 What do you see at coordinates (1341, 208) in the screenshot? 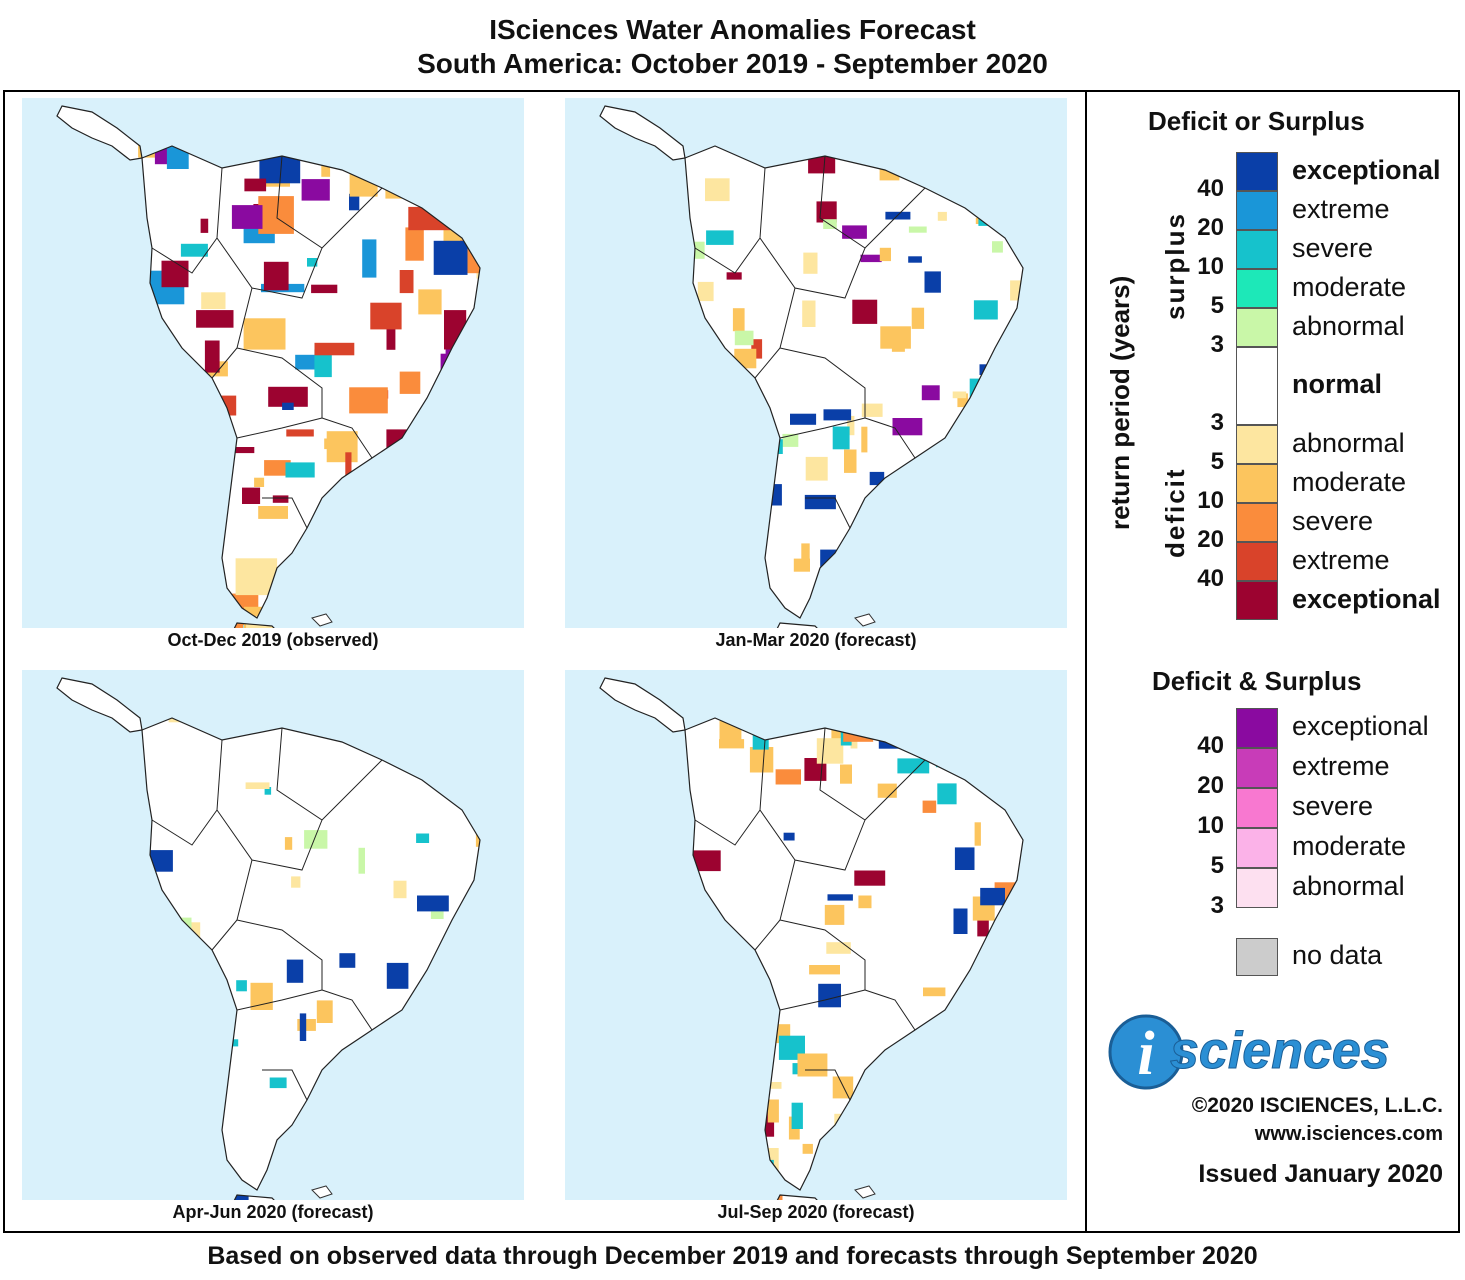
I see `legend-label-legend-surplus-1: extreme` at bounding box center [1341, 208].